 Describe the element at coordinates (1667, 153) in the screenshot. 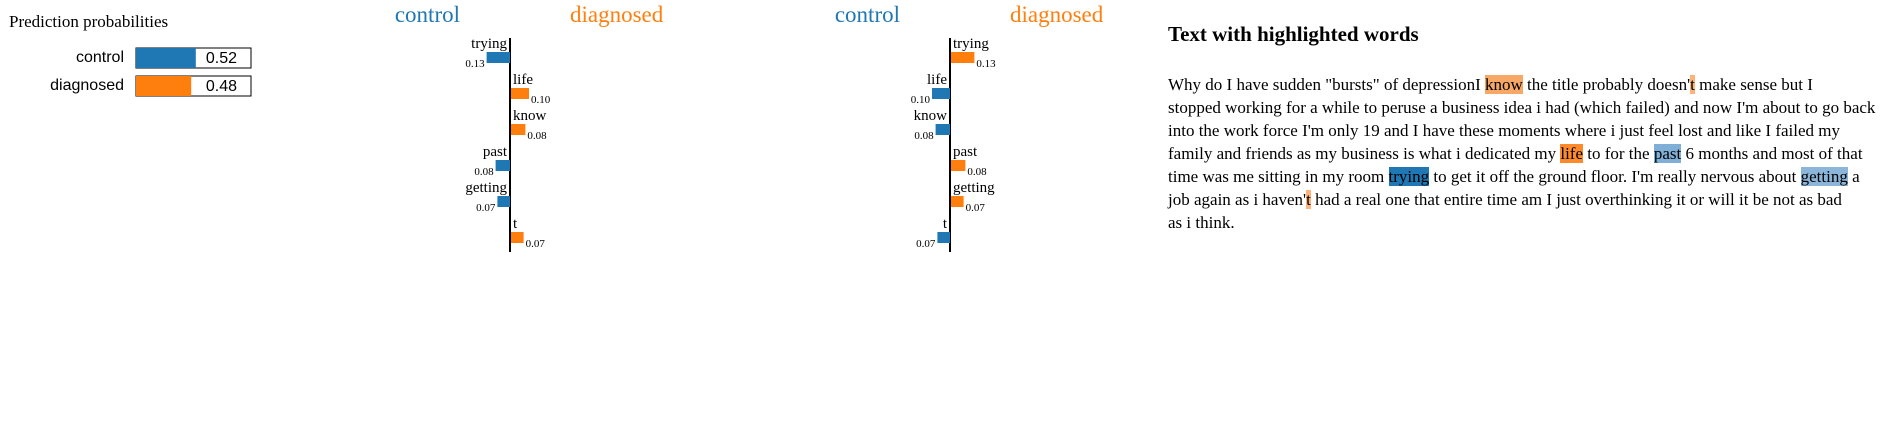

I see `highlighted-word: past` at that location.